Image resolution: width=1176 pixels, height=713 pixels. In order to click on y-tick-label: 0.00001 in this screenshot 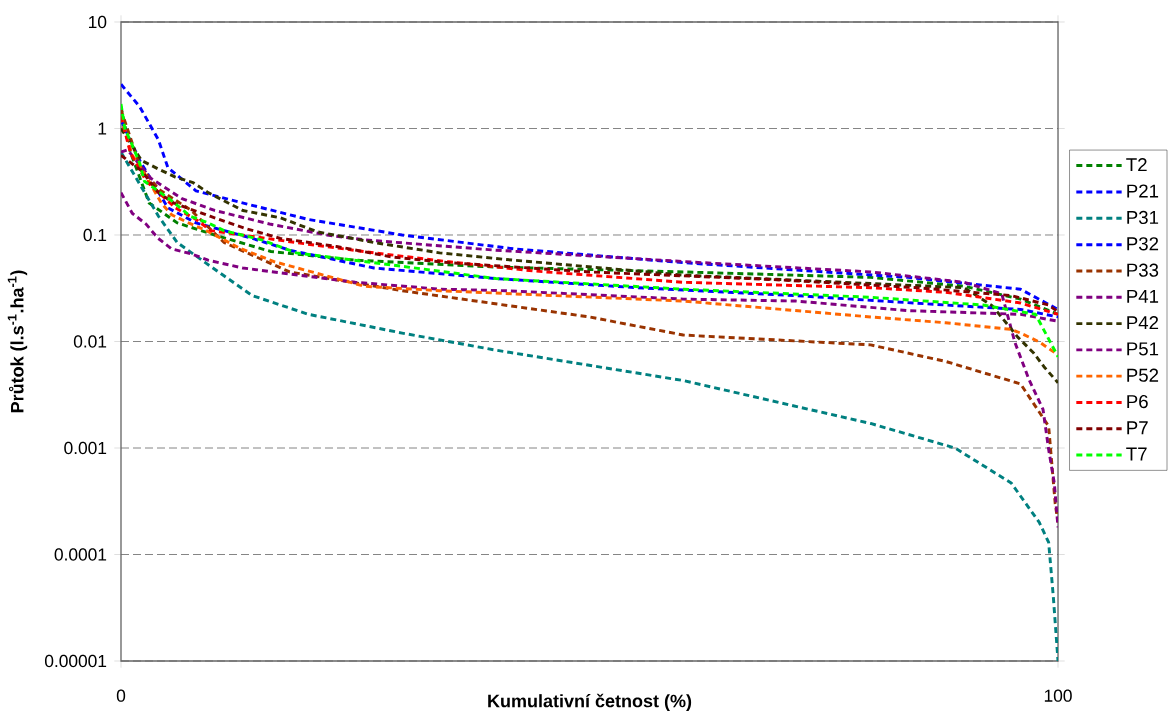, I will do `click(75, 661)`.